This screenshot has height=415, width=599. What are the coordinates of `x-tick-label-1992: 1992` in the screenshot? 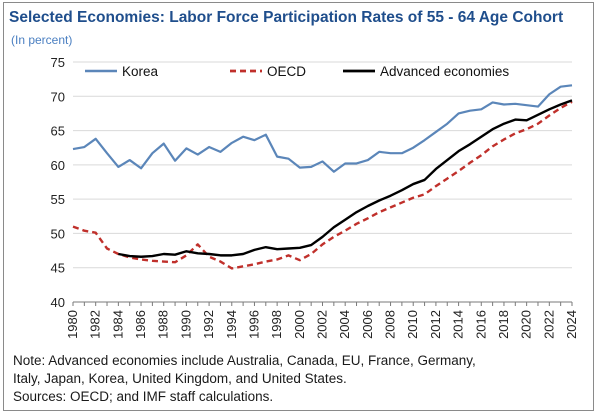 It's located at (208, 324).